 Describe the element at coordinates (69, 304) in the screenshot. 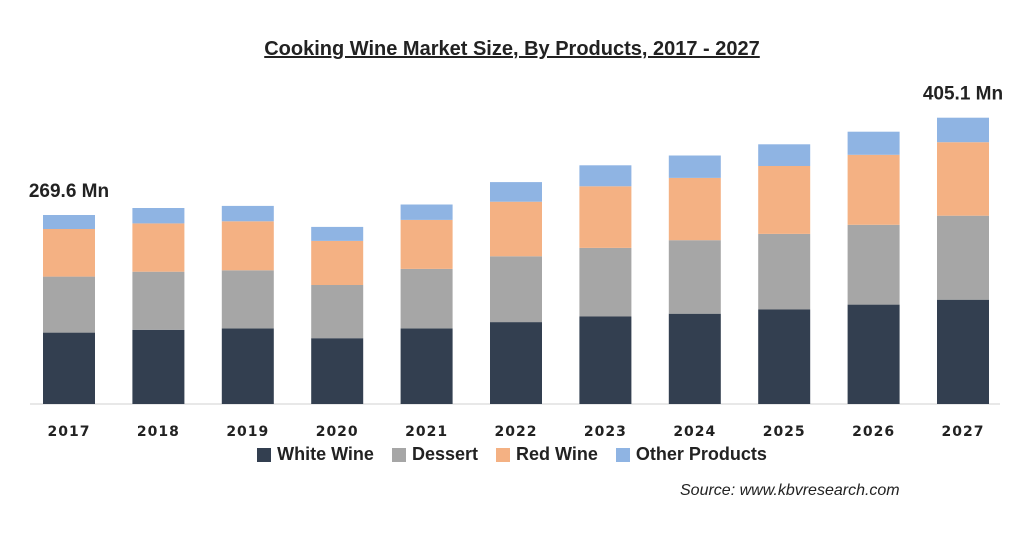

I see `bar-segment-dessert-2017` at that location.